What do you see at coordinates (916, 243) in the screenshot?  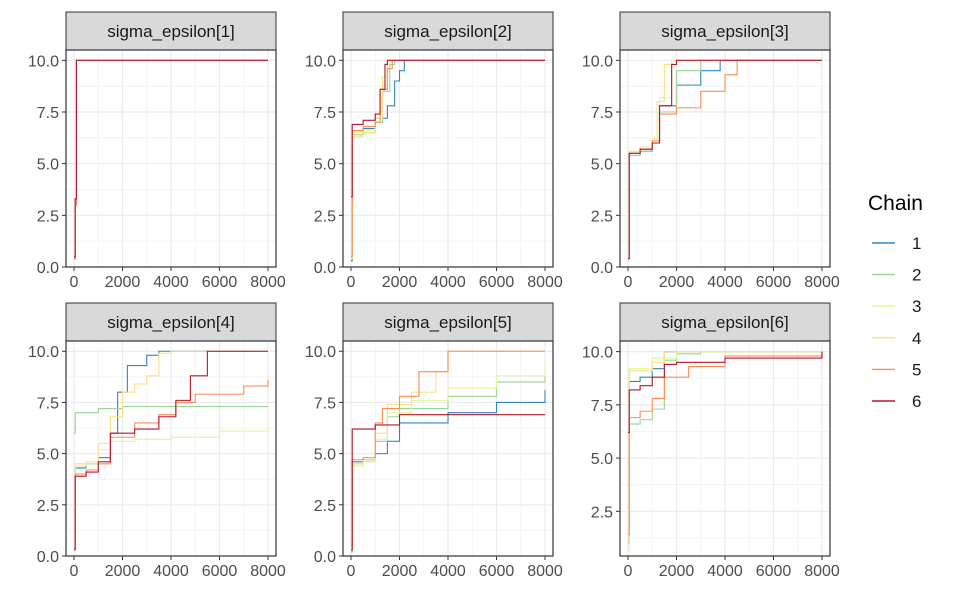 I see `legend-label-chain-1: 1` at bounding box center [916, 243].